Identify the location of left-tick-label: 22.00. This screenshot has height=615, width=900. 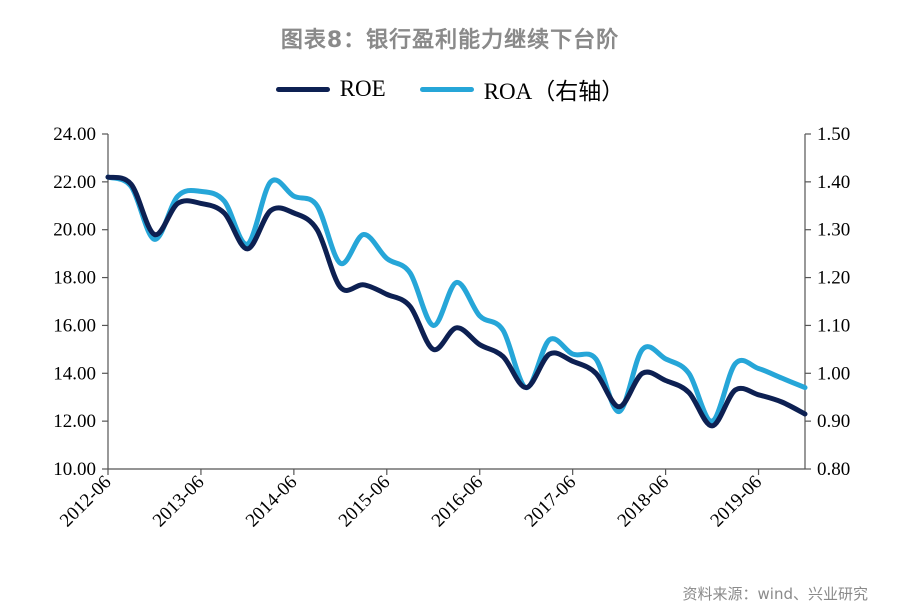
(74, 182).